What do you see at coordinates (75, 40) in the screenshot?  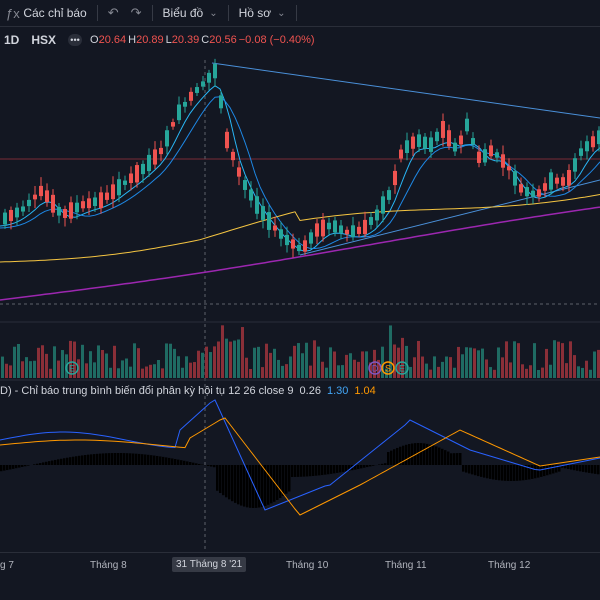 I see `collapse-icon: •••` at bounding box center [75, 40].